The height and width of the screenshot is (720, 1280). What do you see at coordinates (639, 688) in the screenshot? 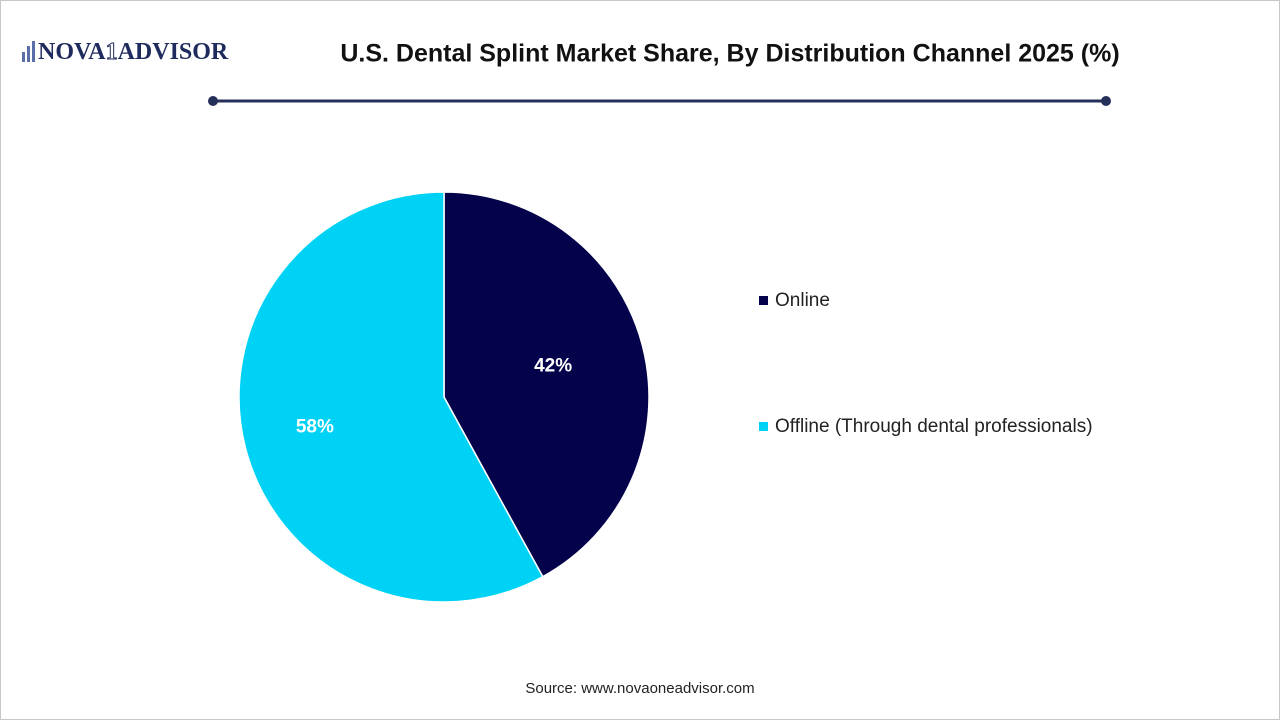
I see `source: Source: www.novaoneadvisor.com` at bounding box center [639, 688].